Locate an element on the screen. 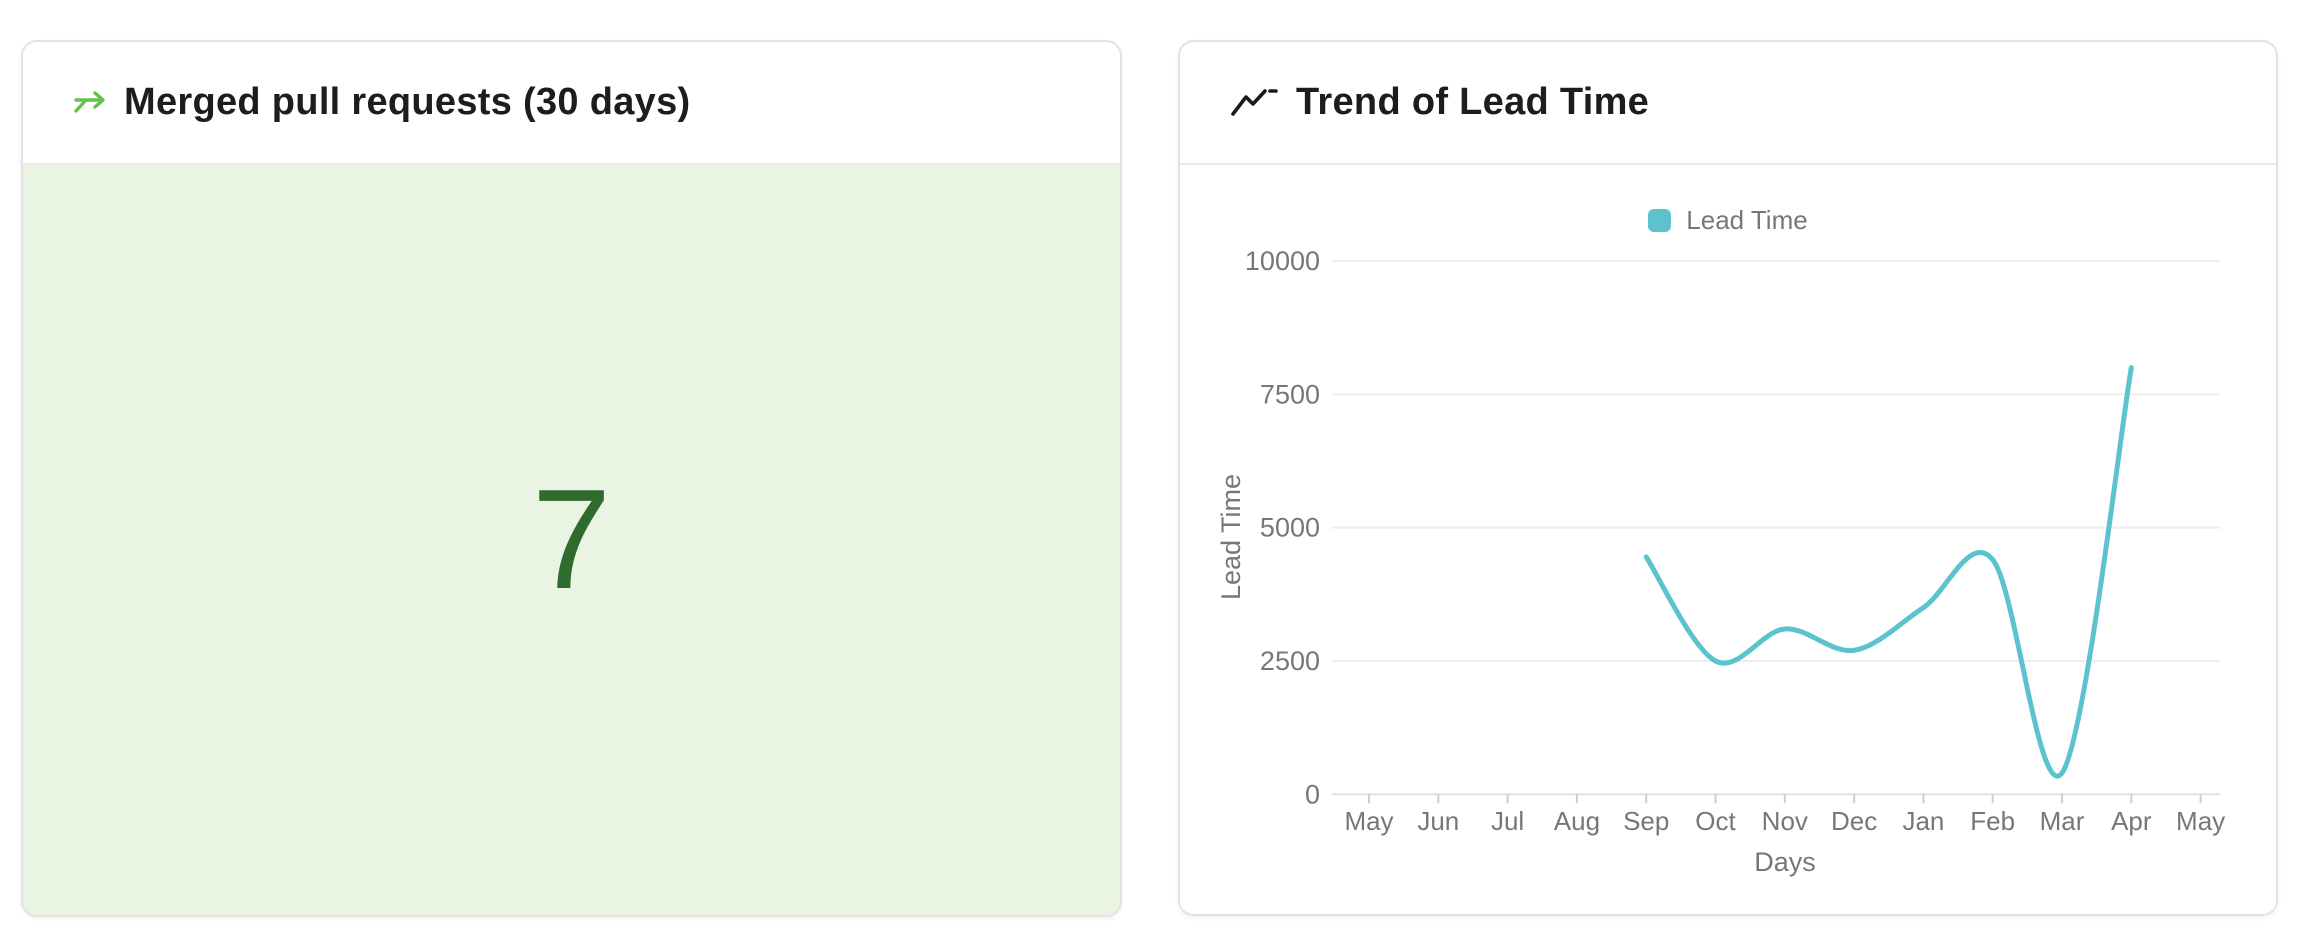 Image resolution: width=2308 pixels, height=948 pixels. x-tick-label: Feb is located at coordinates (1992, 821).